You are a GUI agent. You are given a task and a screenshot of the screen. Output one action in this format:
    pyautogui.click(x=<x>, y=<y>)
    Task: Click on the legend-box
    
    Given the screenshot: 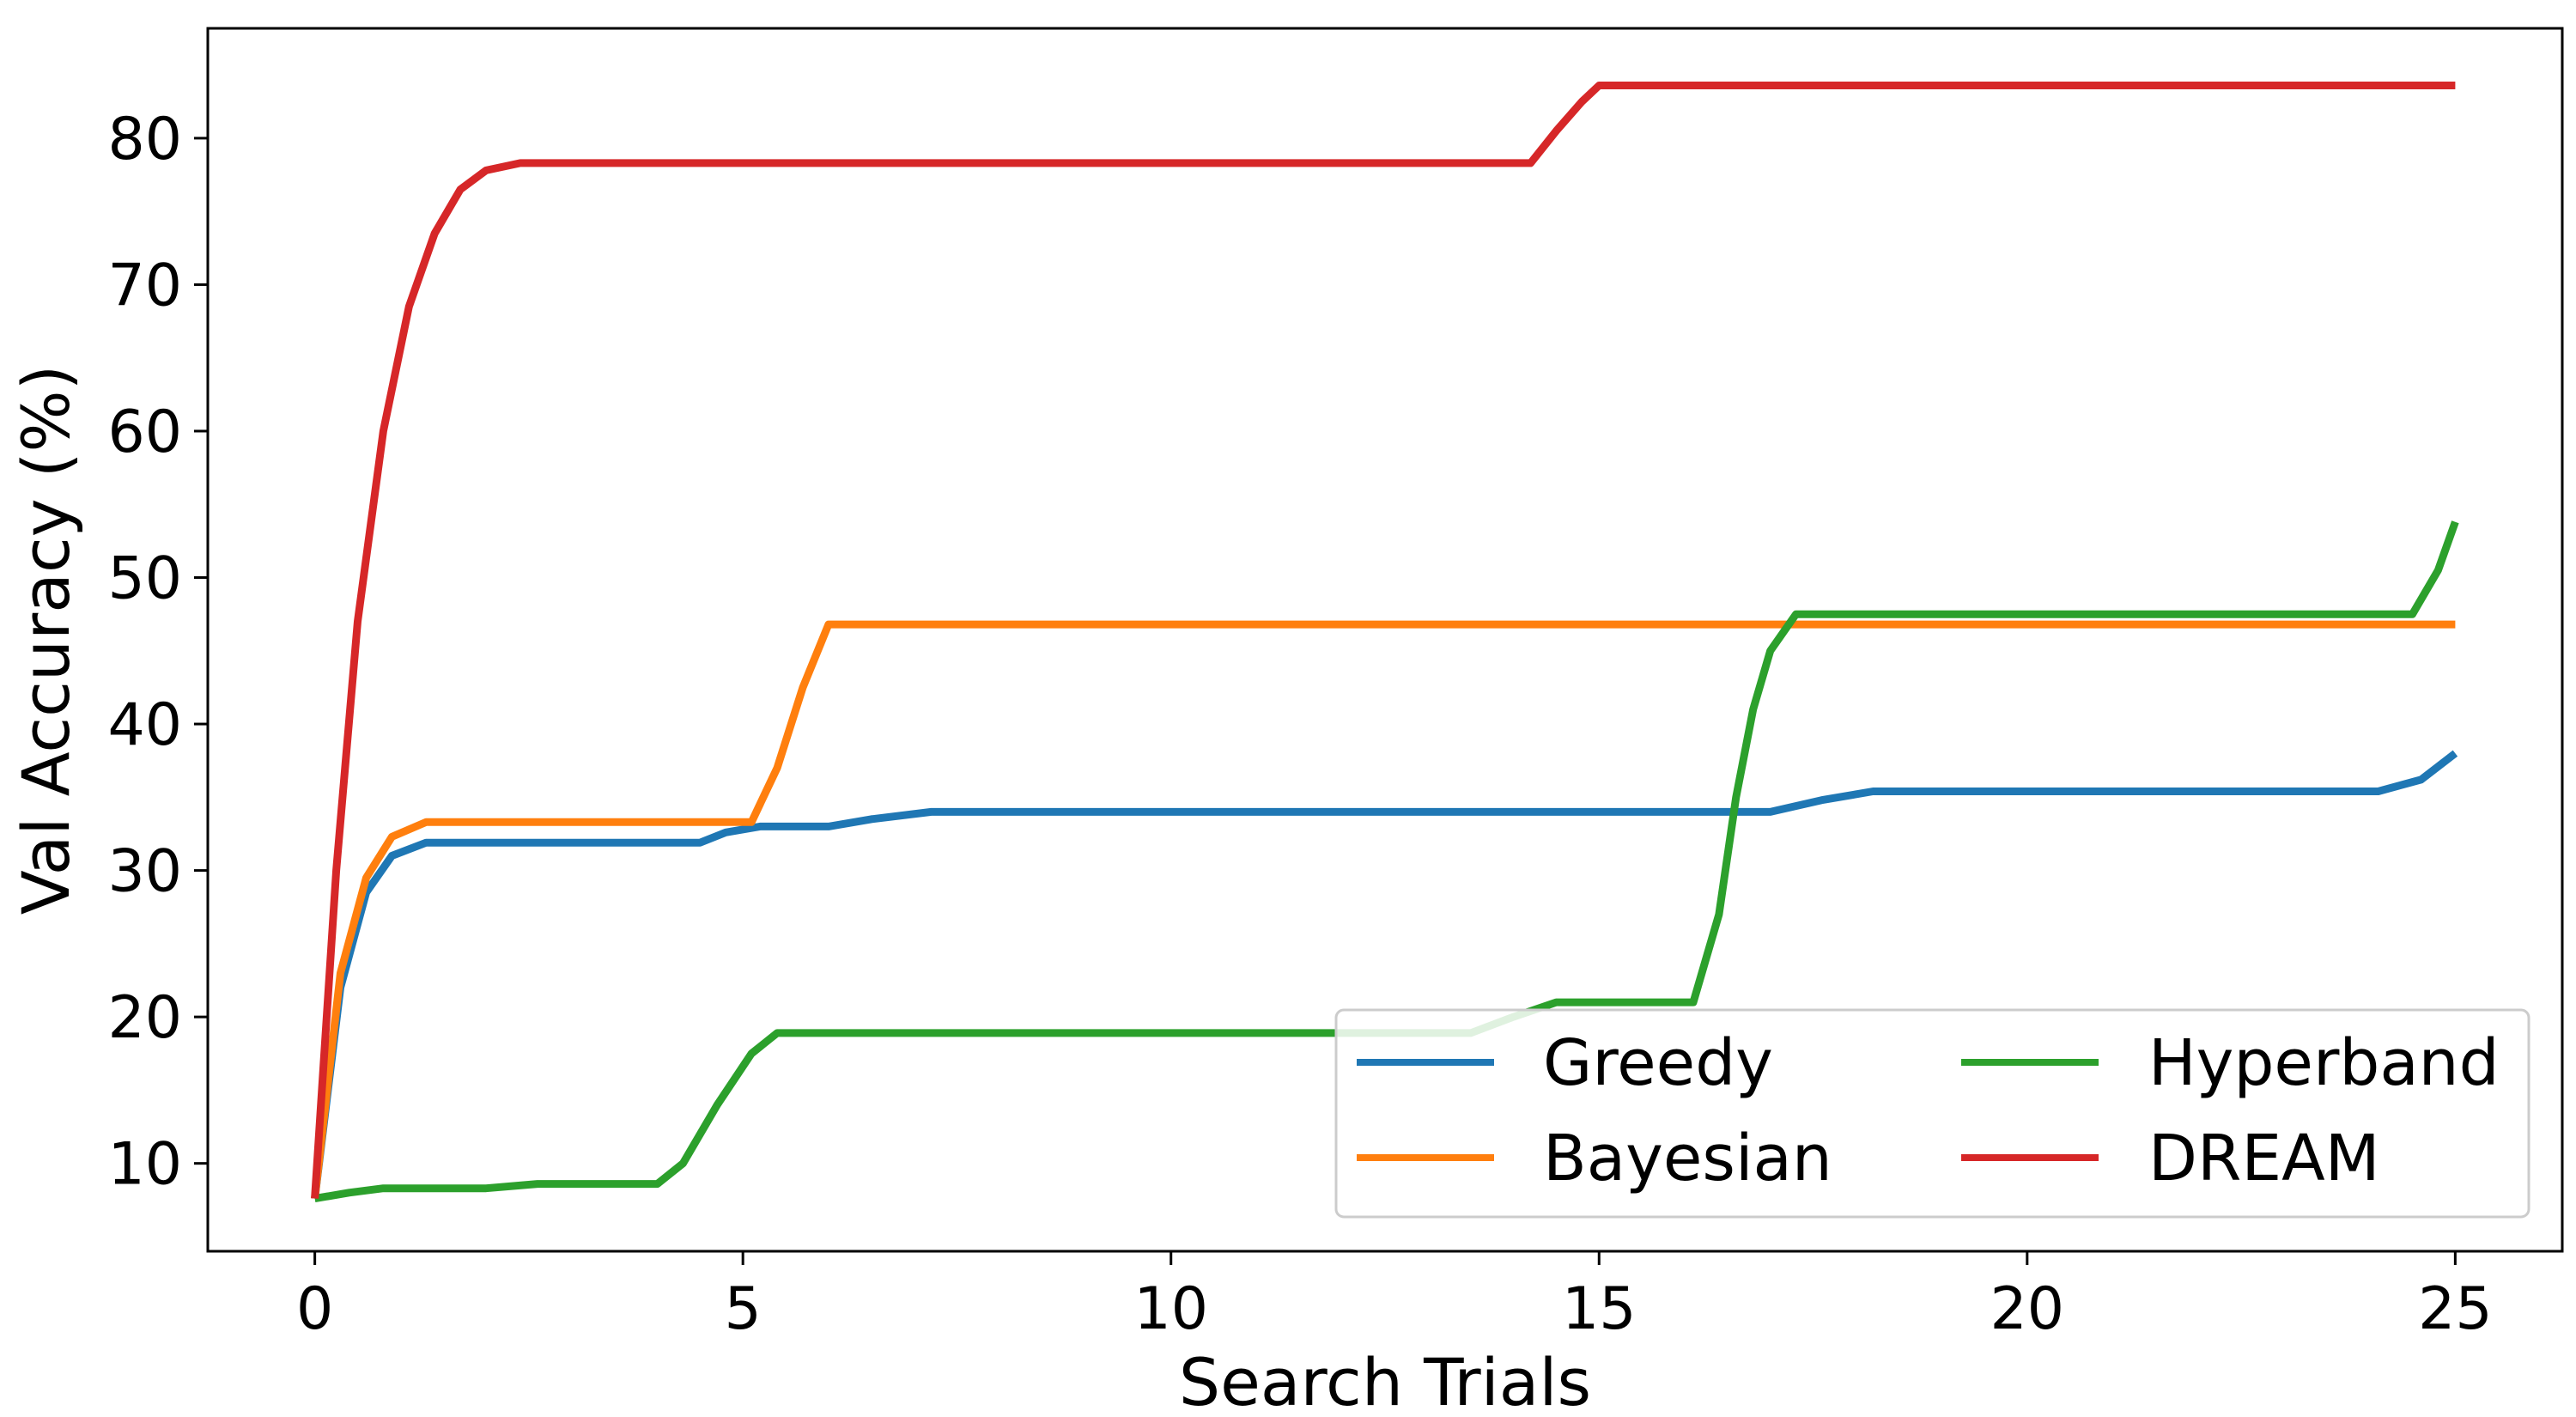 What is the action you would take?
    pyautogui.click(x=1932, y=1113)
    